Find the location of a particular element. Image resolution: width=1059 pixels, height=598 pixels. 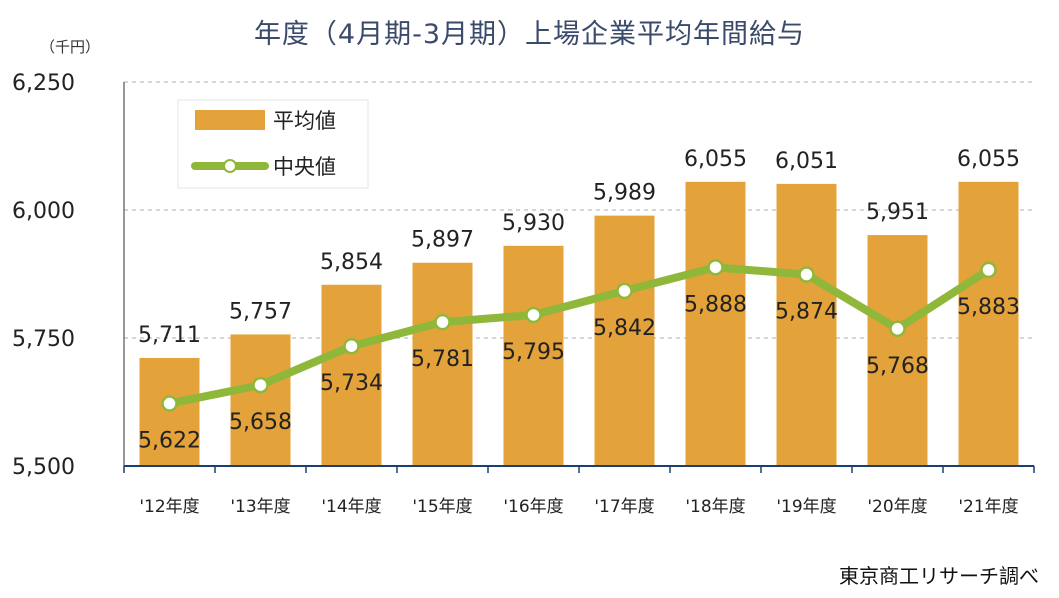

bar-value-label: 5,757 is located at coordinates (260, 311).